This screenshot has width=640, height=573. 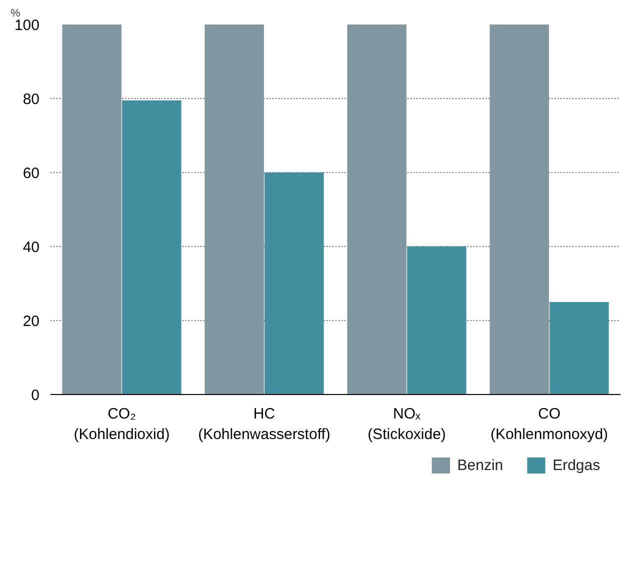 I want to click on legend-label: Benzin, so click(x=480, y=465).